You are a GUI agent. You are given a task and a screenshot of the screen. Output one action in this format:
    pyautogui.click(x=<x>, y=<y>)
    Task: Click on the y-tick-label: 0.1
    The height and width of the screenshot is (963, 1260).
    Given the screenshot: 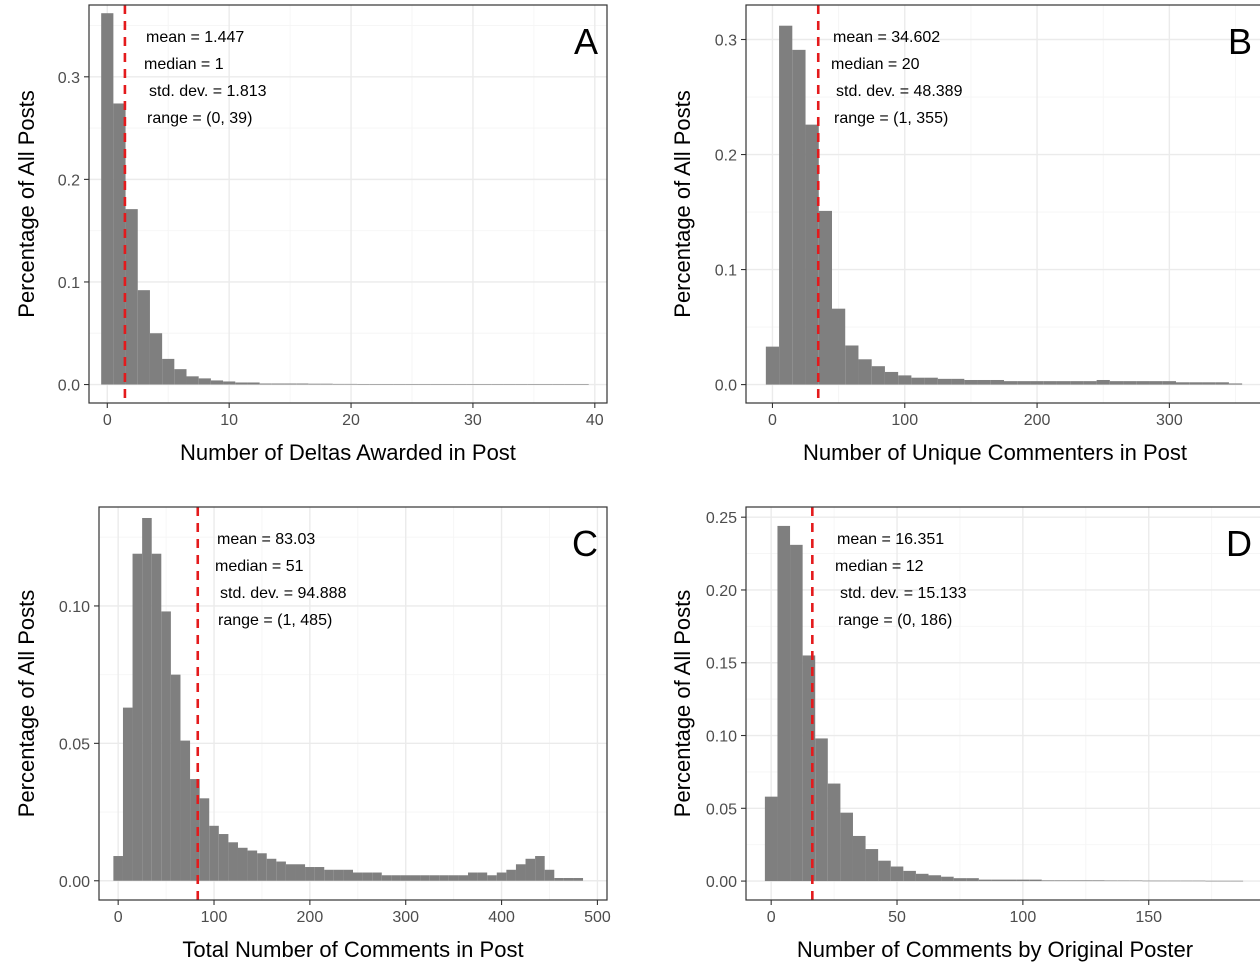 What is the action you would take?
    pyautogui.click(x=726, y=271)
    